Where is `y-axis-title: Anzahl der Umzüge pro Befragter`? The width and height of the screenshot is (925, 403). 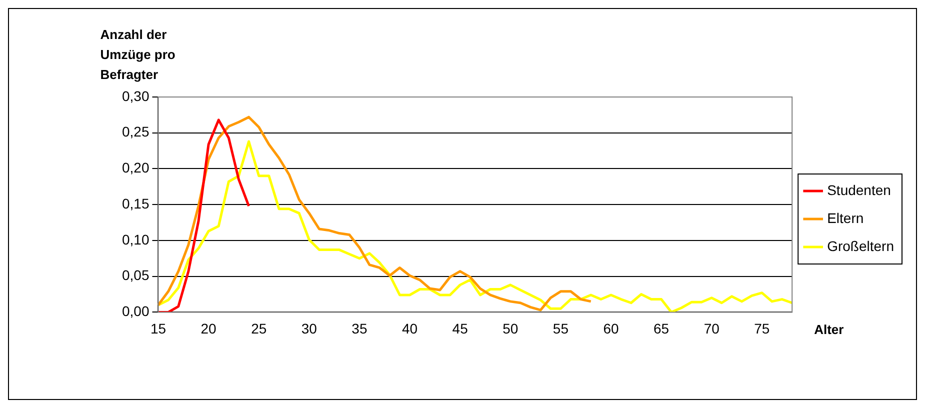 y-axis-title: Anzahl der Umzüge pro Befragter is located at coordinates (138, 54).